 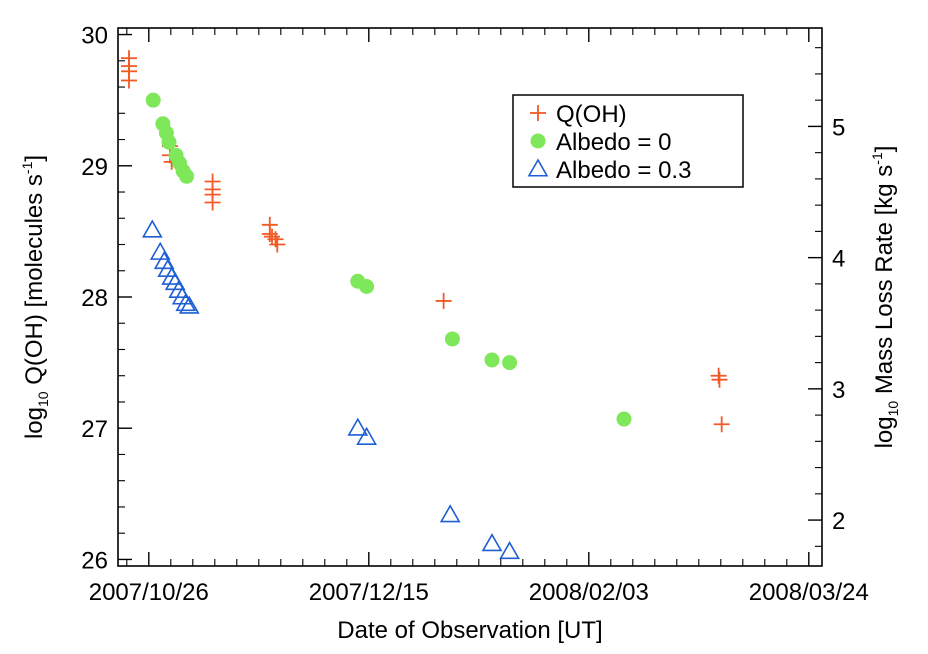 I want to click on legend-label: Albedo = 0, so click(x=613, y=142).